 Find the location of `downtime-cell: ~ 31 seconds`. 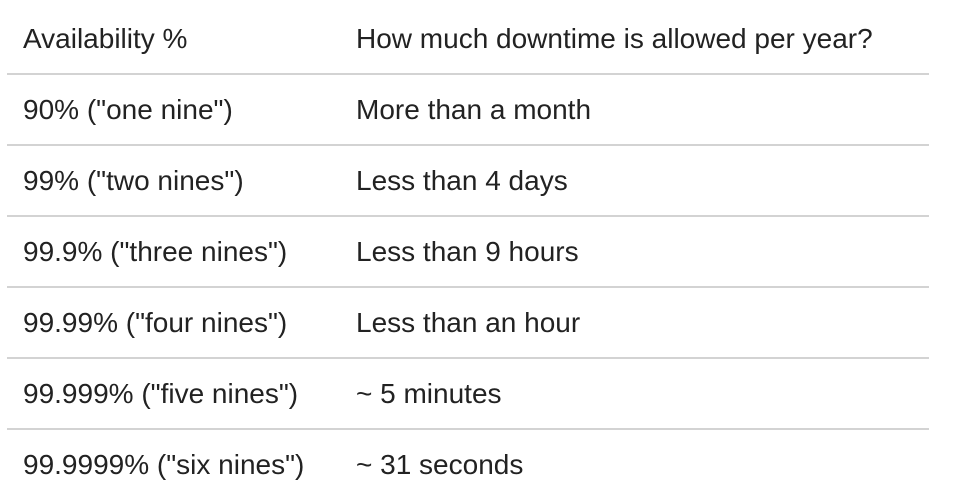

downtime-cell: ~ 31 seconds is located at coordinates (440, 464).